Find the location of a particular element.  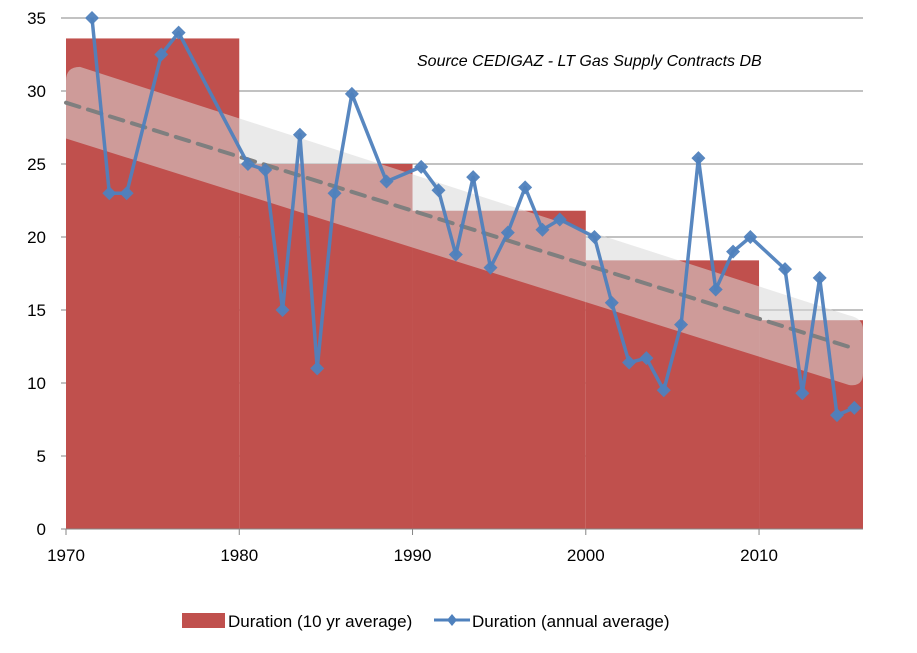

data-point-1998.5 is located at coordinates (559, 219).